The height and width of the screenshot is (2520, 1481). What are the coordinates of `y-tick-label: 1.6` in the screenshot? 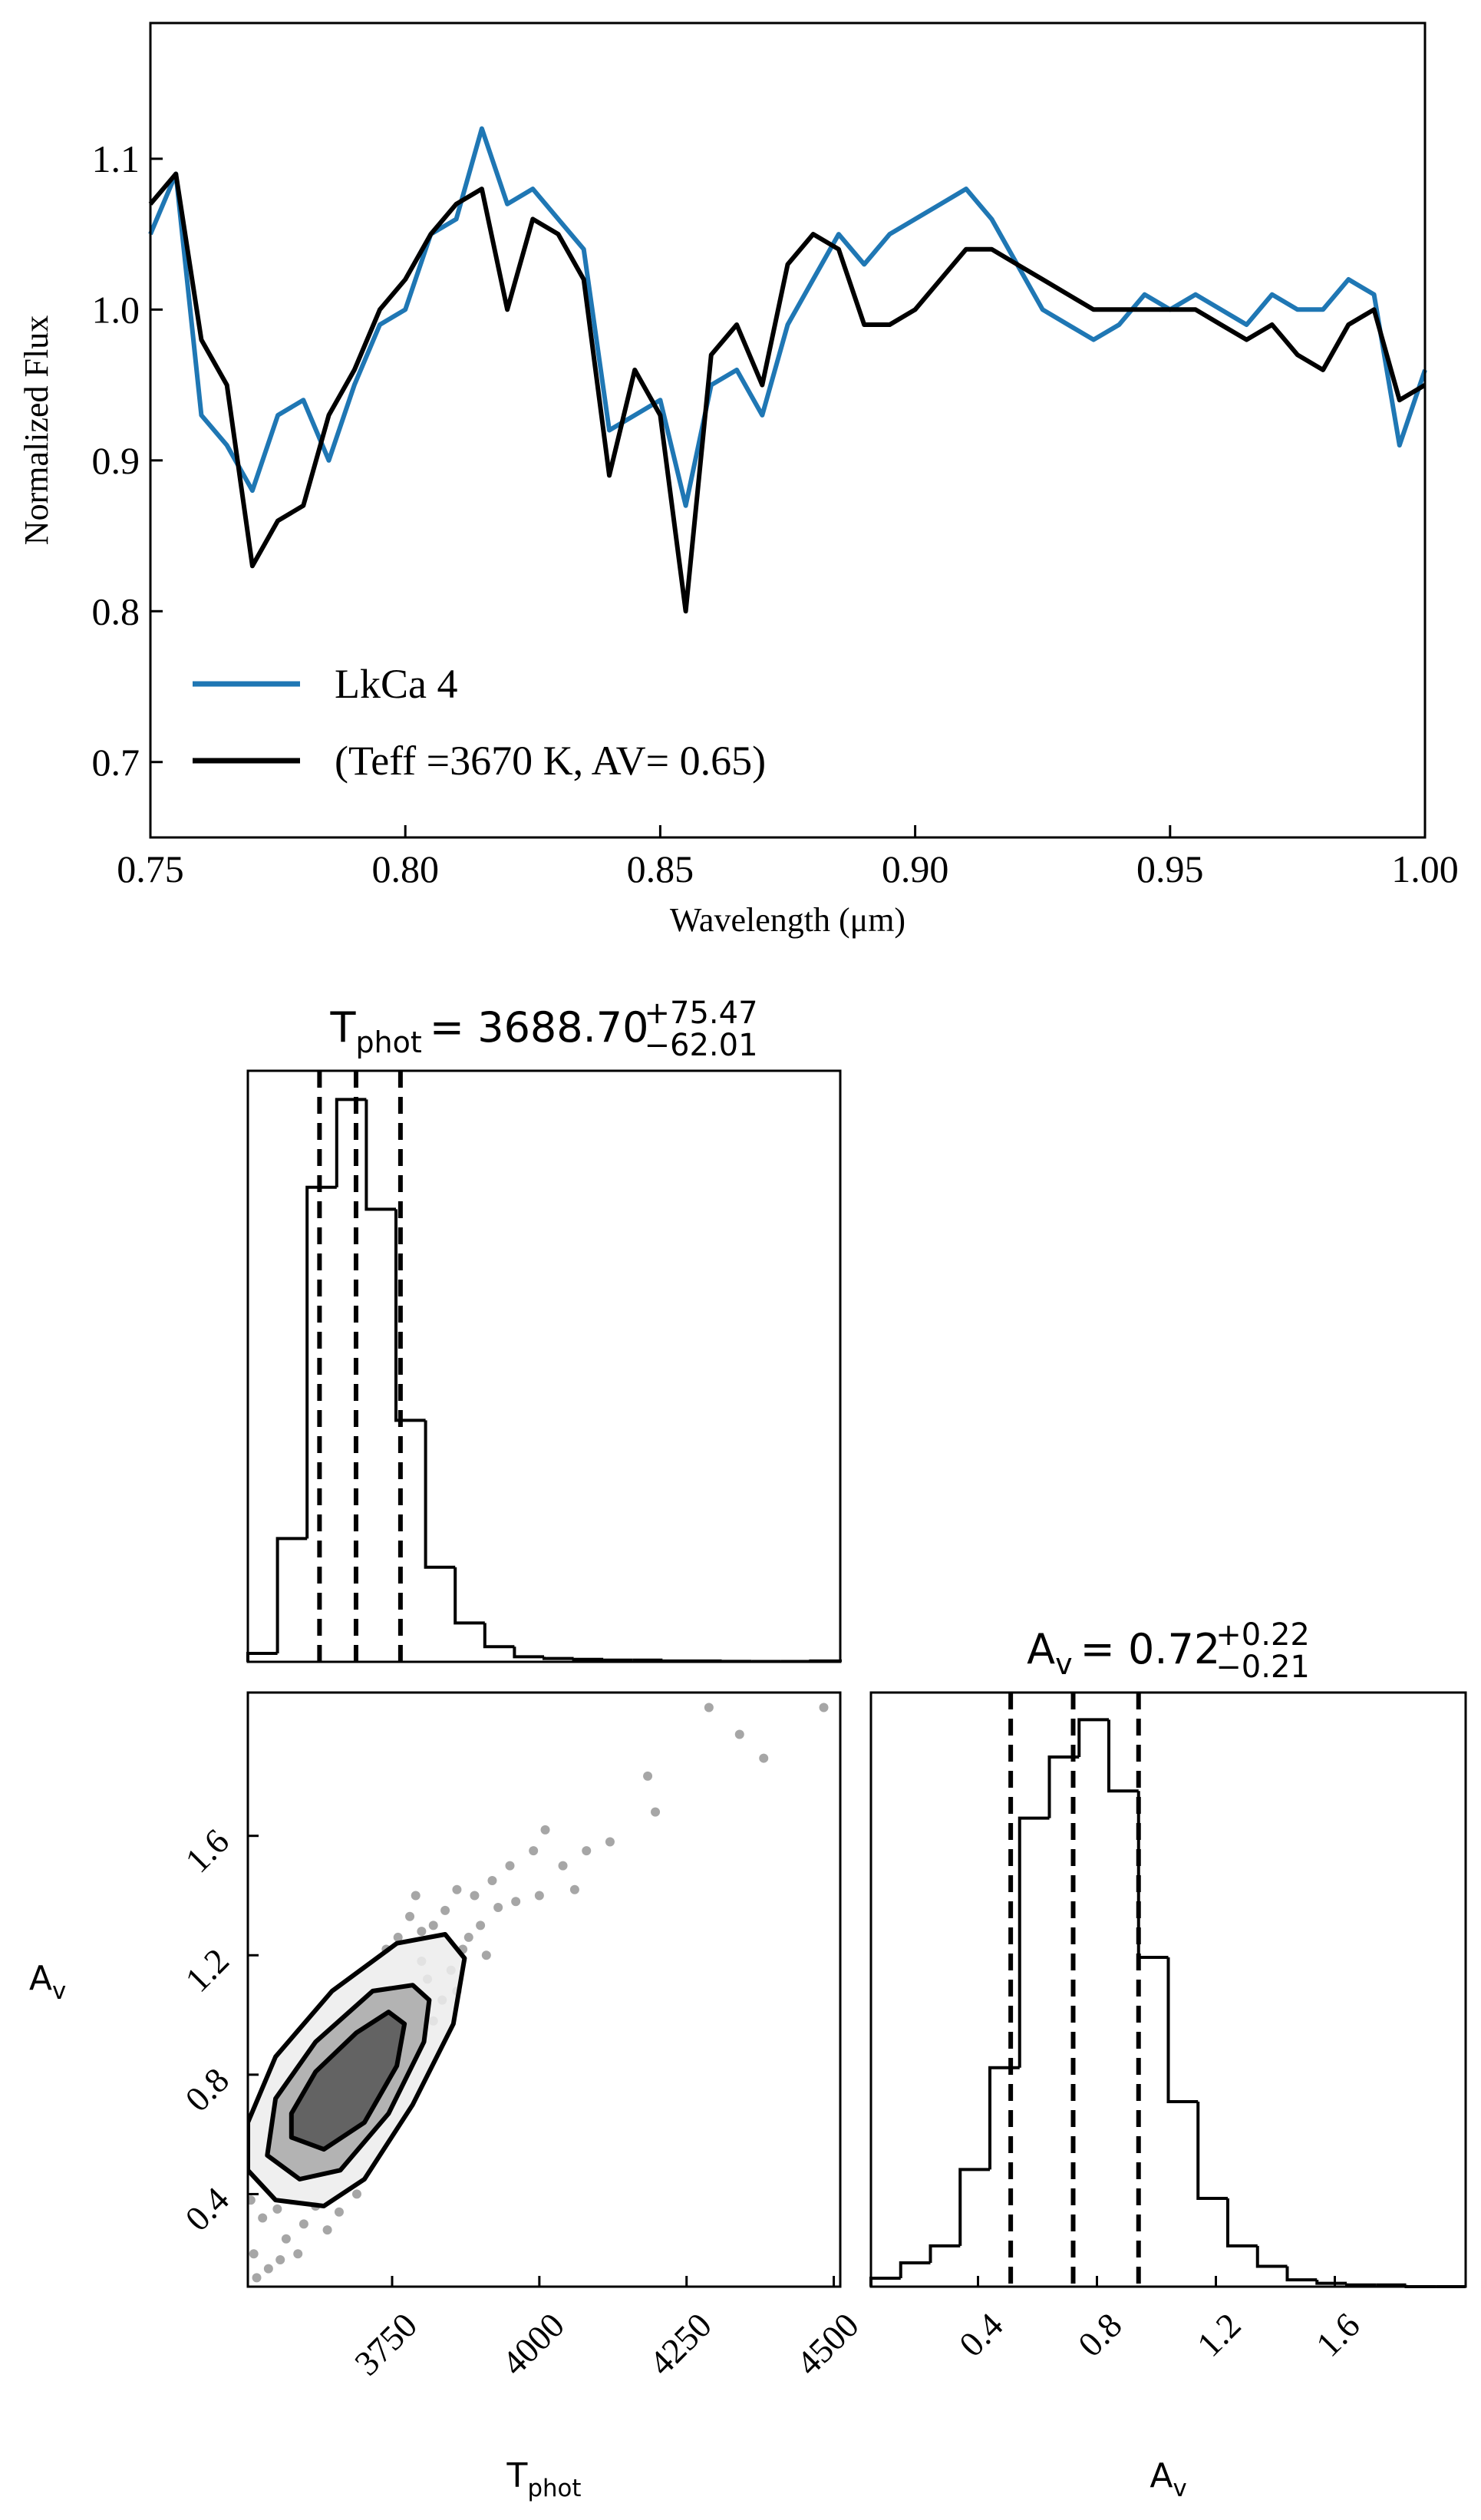 It's located at (206, 1851).